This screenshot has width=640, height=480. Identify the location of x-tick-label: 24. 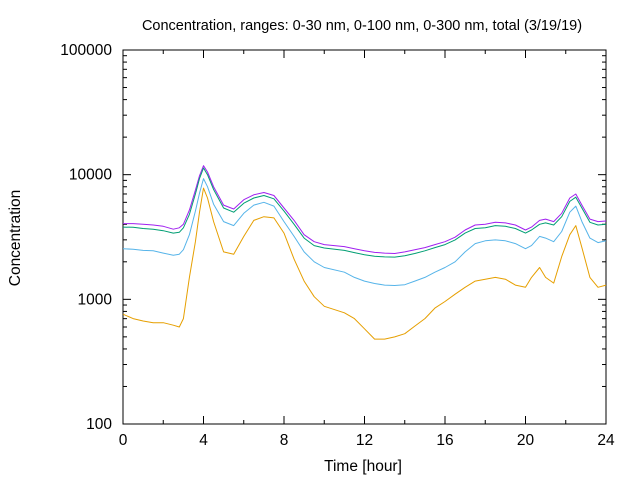
(606, 440).